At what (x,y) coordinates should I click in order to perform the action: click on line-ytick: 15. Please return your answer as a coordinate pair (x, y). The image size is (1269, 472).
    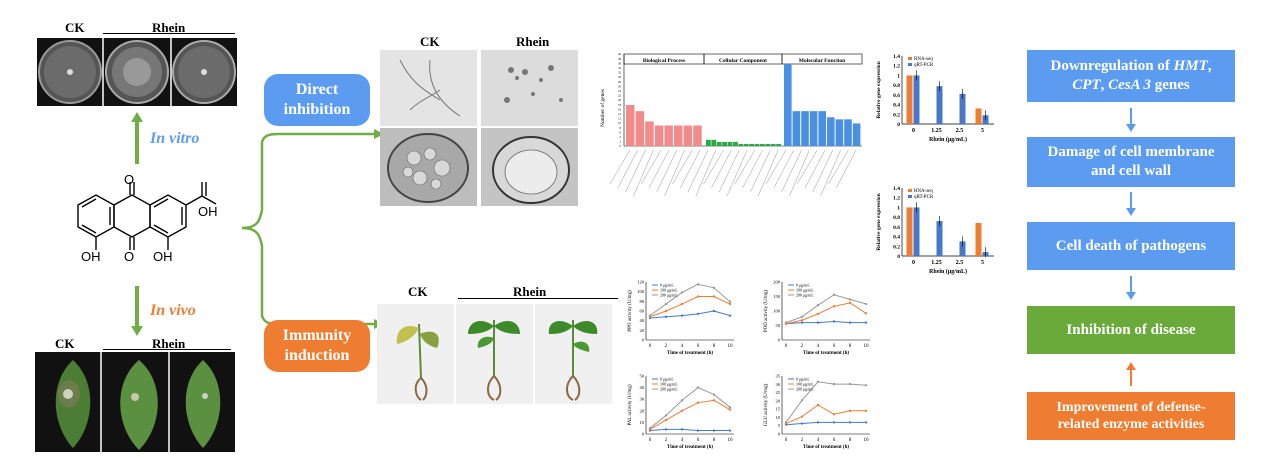
    Looking at the image, I should click on (778, 409).